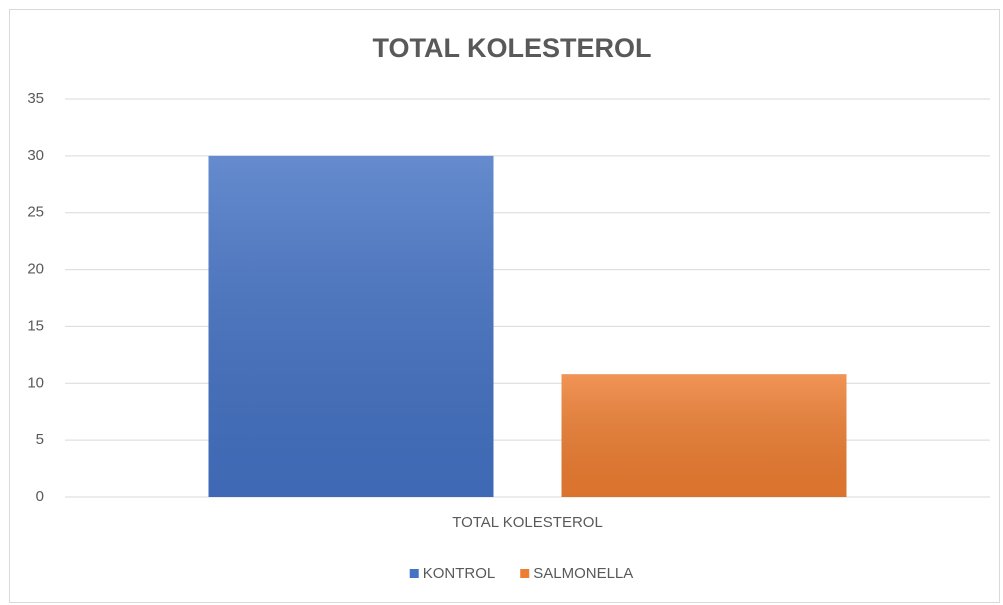 The width and height of the screenshot is (1003, 605). I want to click on bar, so click(704, 435).